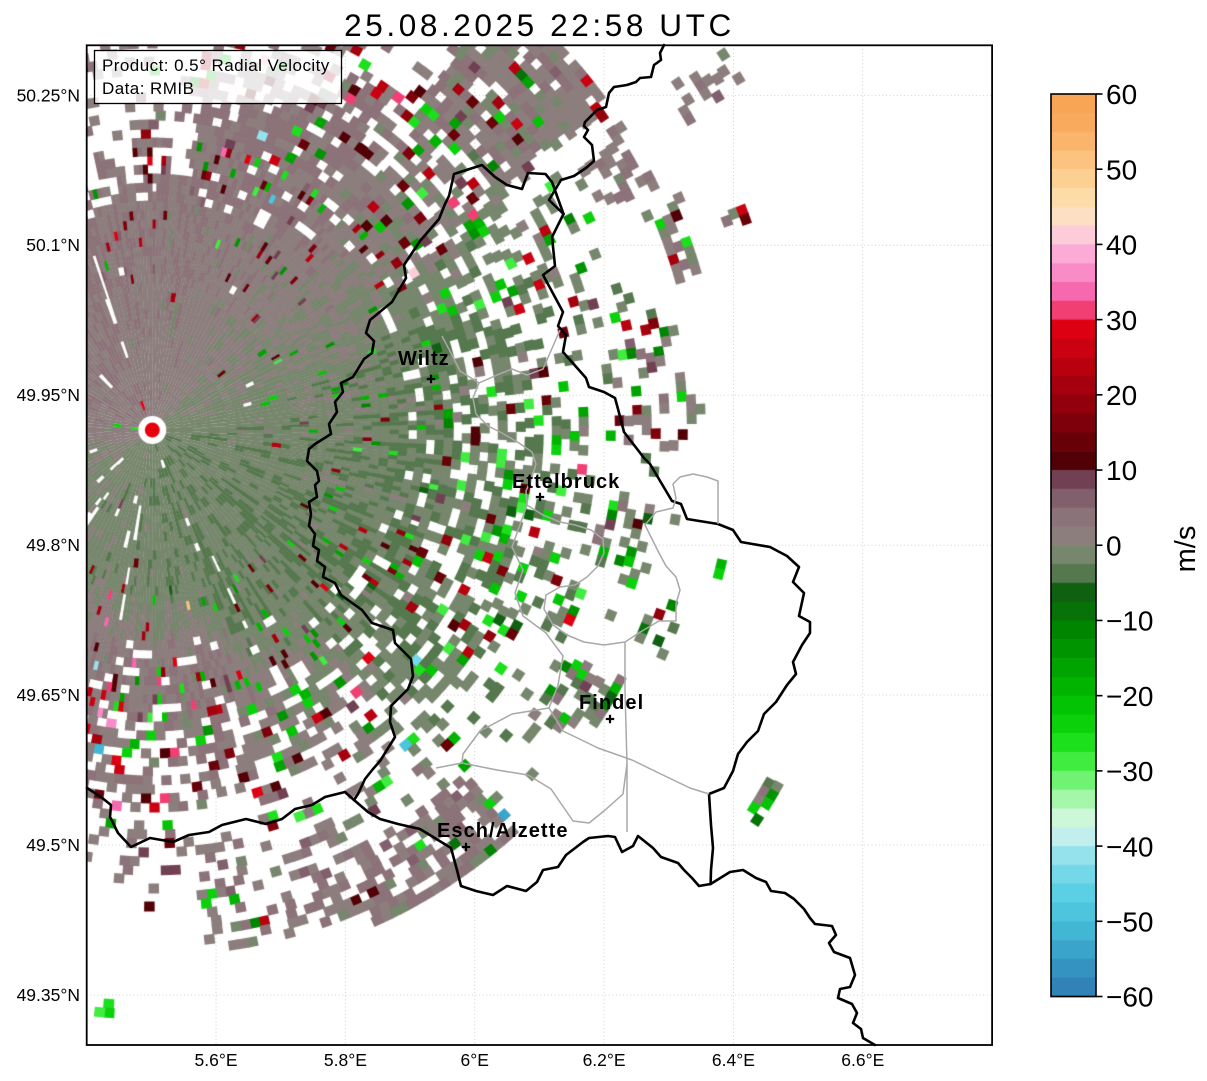 The width and height of the screenshot is (1207, 1081). I want to click on svg-text: 30, so click(1121, 320).